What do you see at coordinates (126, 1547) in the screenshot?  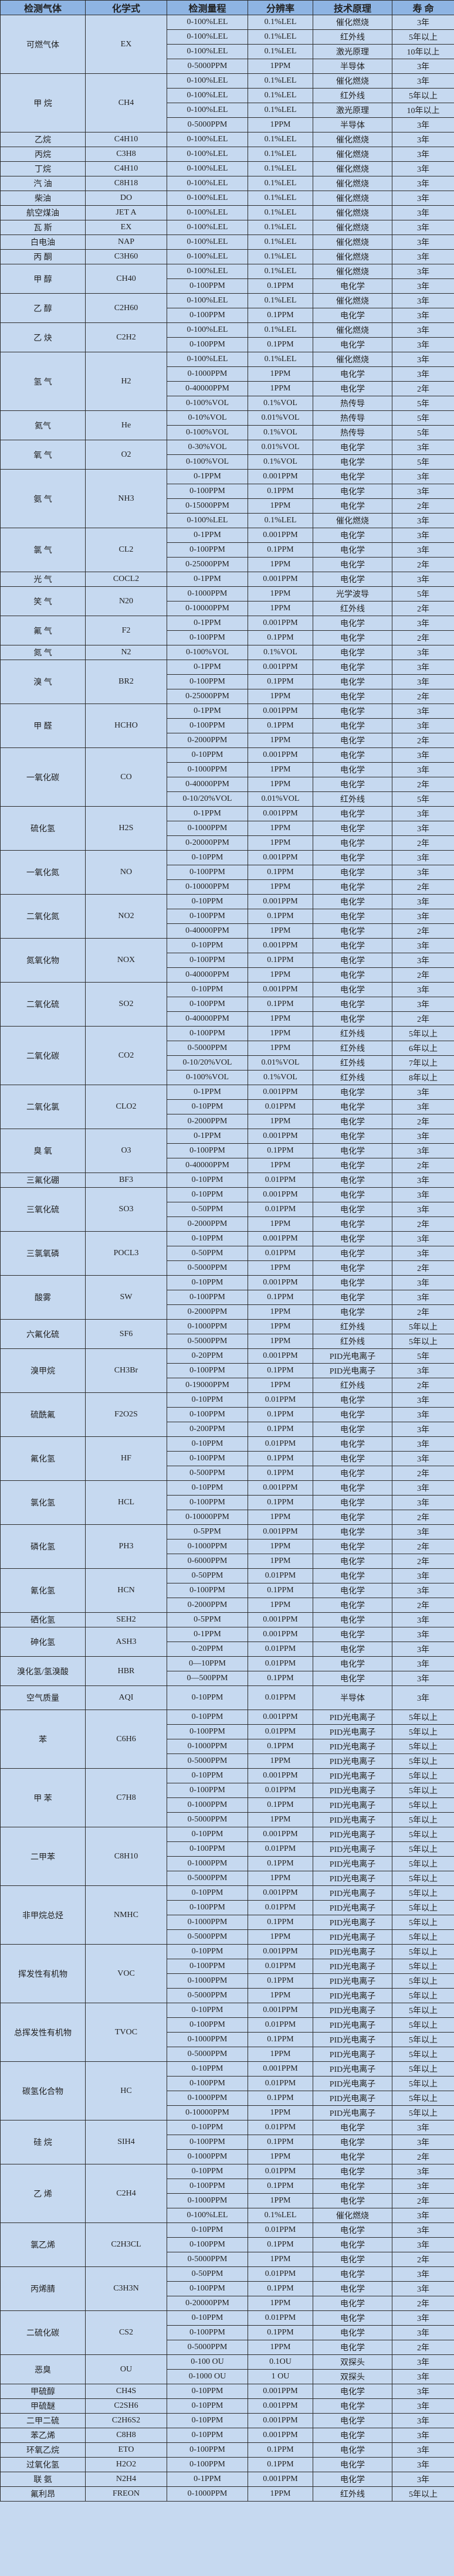 I see `formula-cell: PH3` at bounding box center [126, 1547].